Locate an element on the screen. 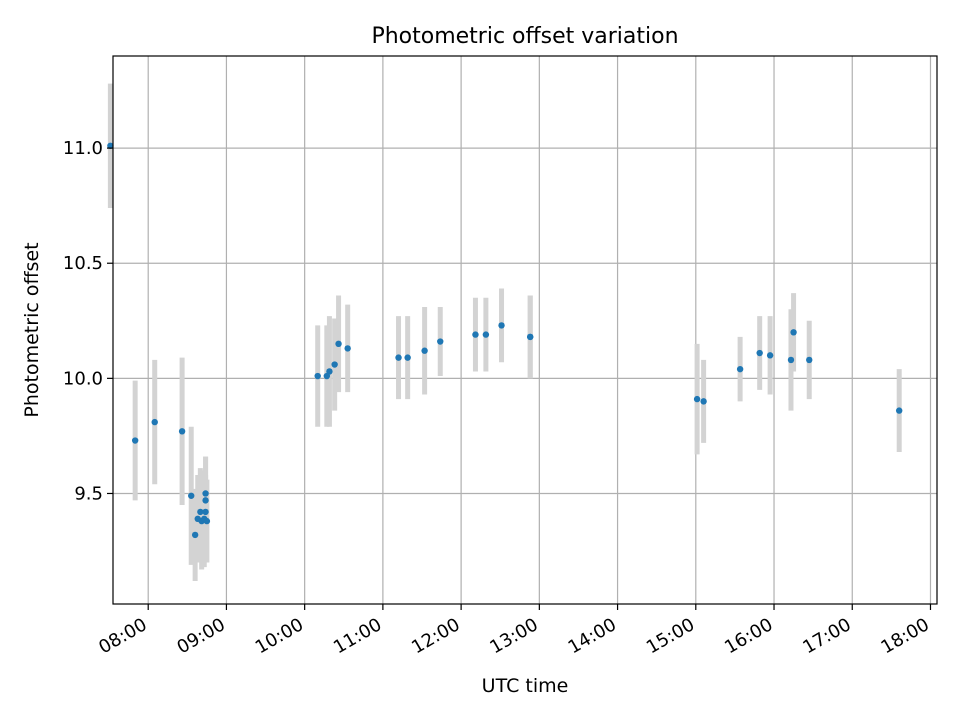  chart-title: Photometric offset variation is located at coordinates (524, 36).